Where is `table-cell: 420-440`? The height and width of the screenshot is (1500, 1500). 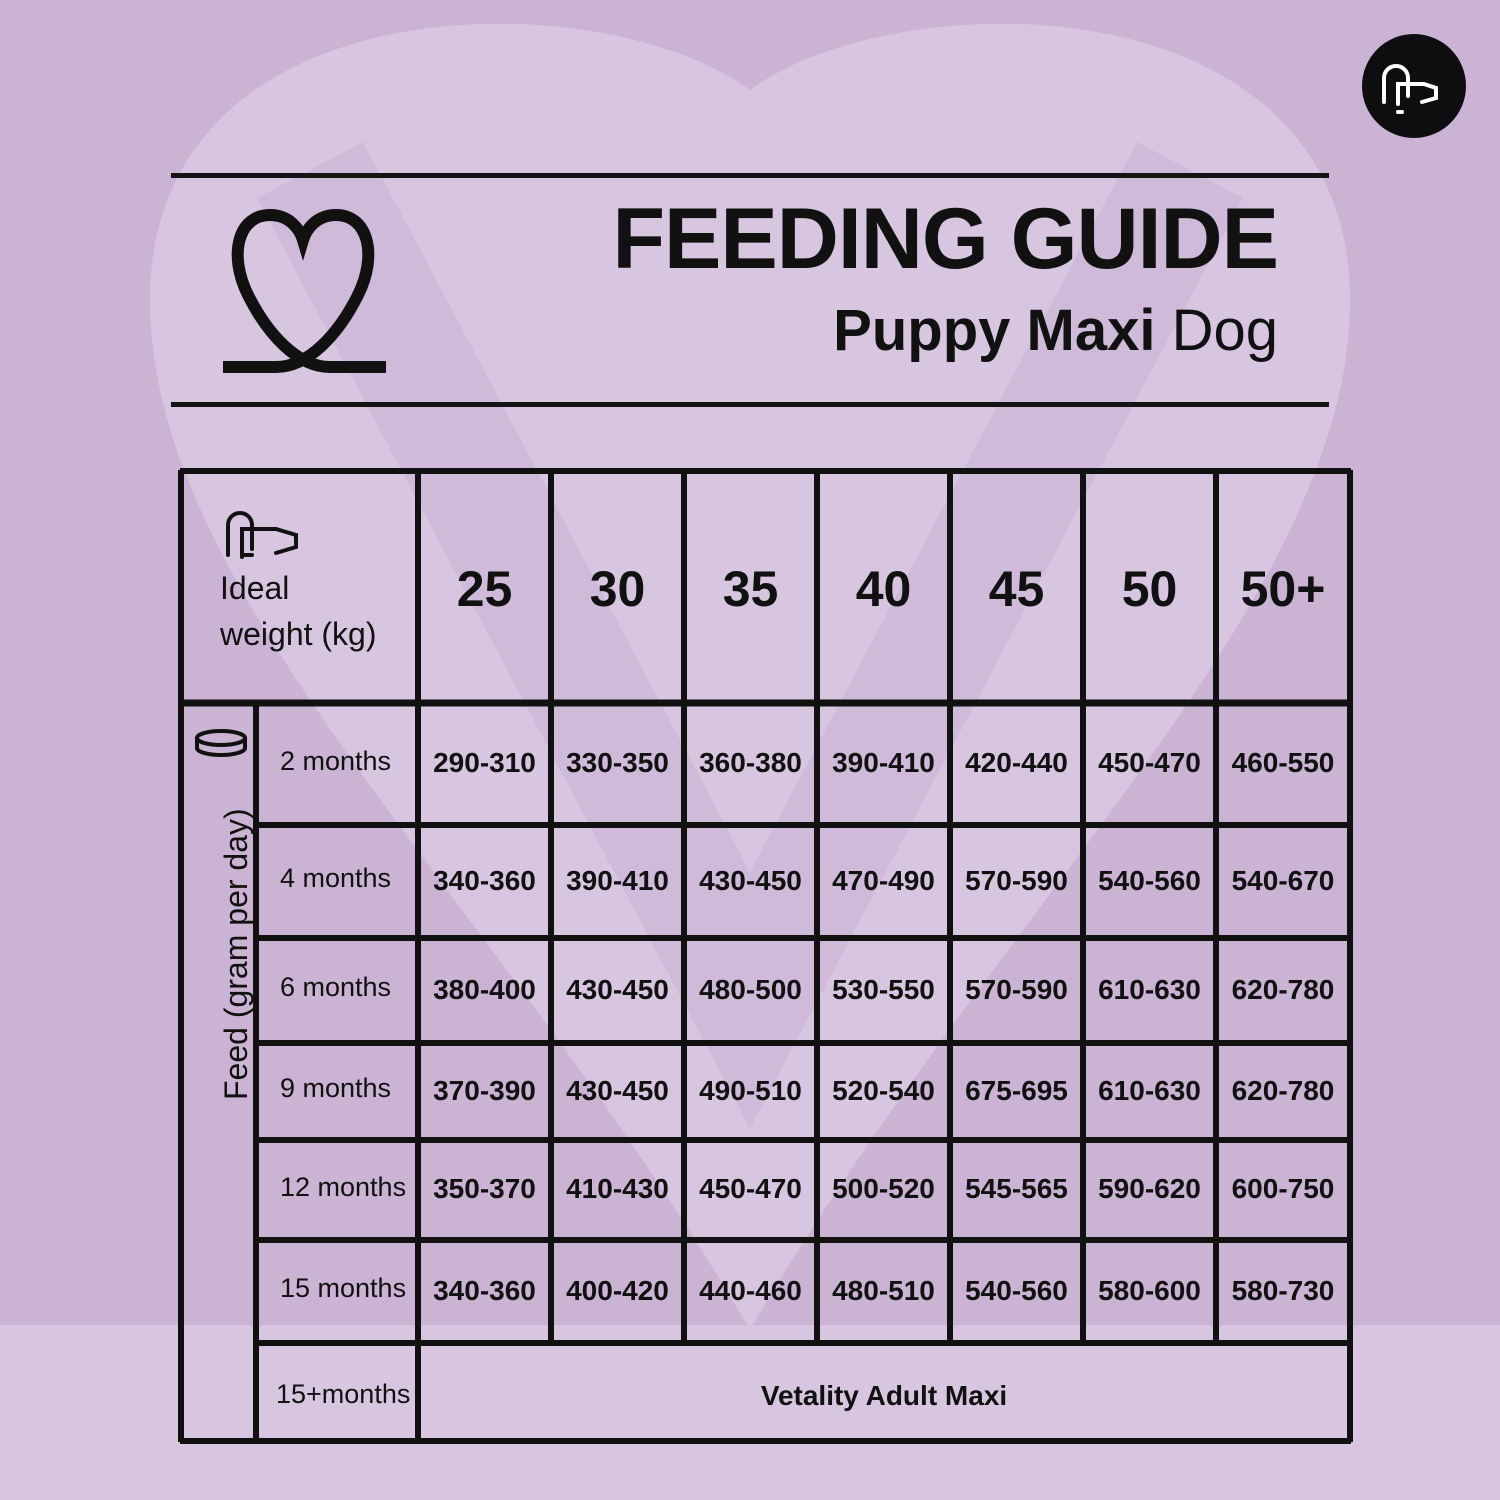 table-cell: 420-440 is located at coordinates (1016, 762).